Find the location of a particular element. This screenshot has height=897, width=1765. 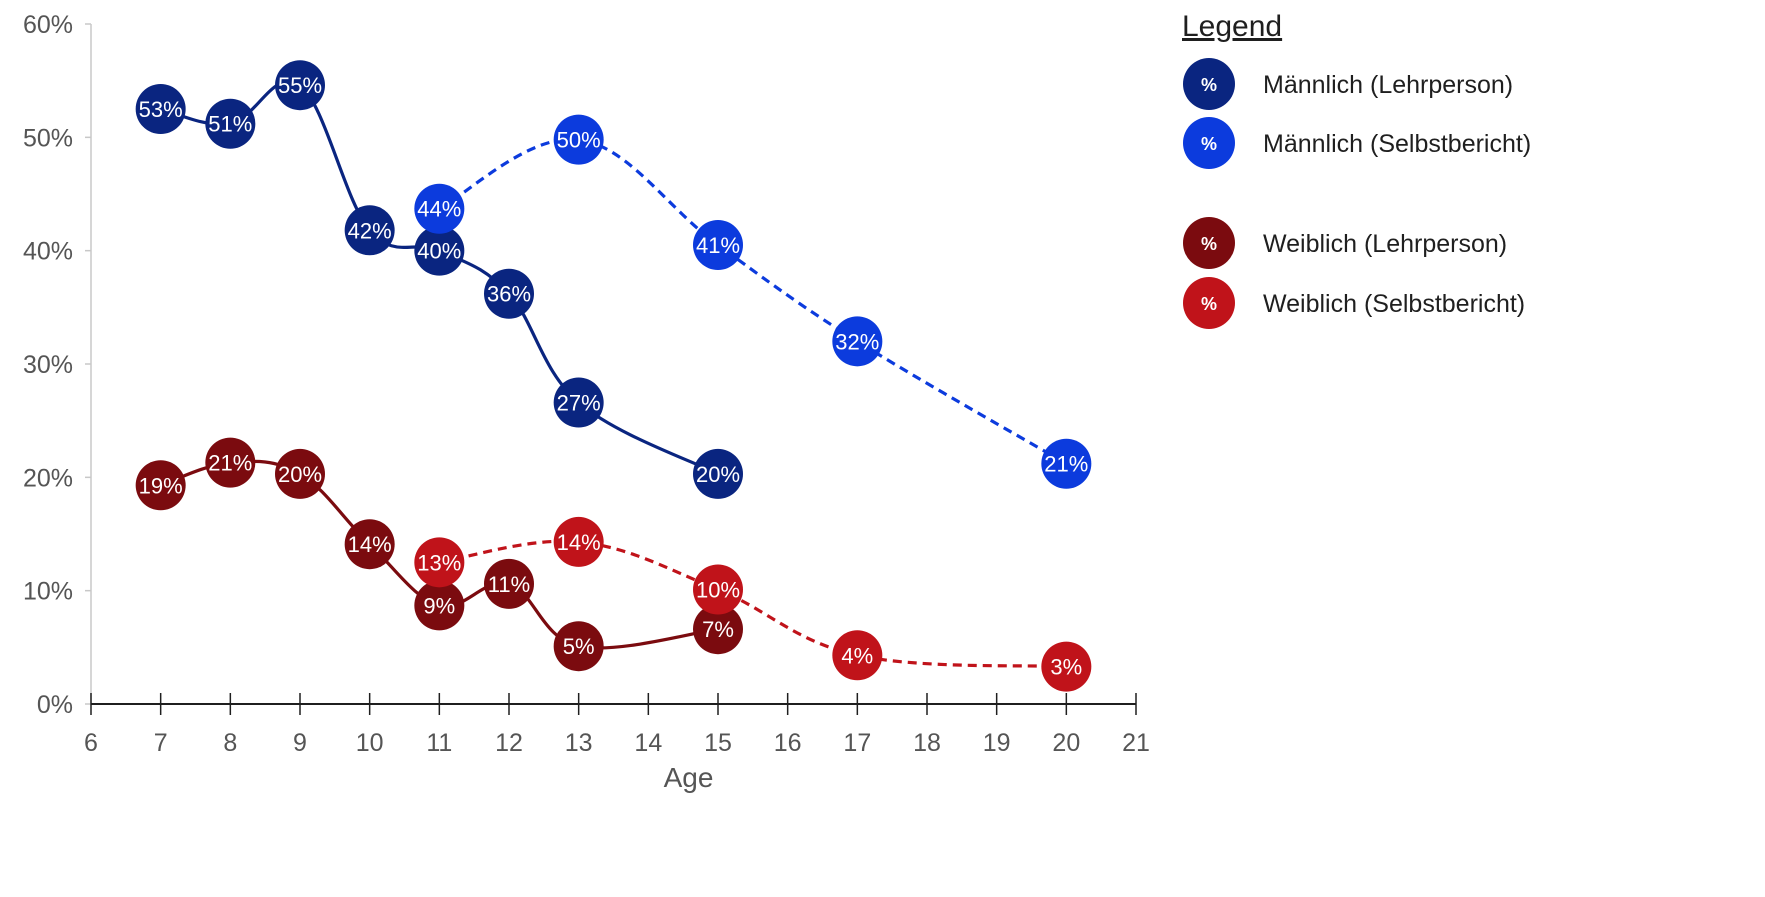

data-label: 3% is located at coordinates (1066, 667).